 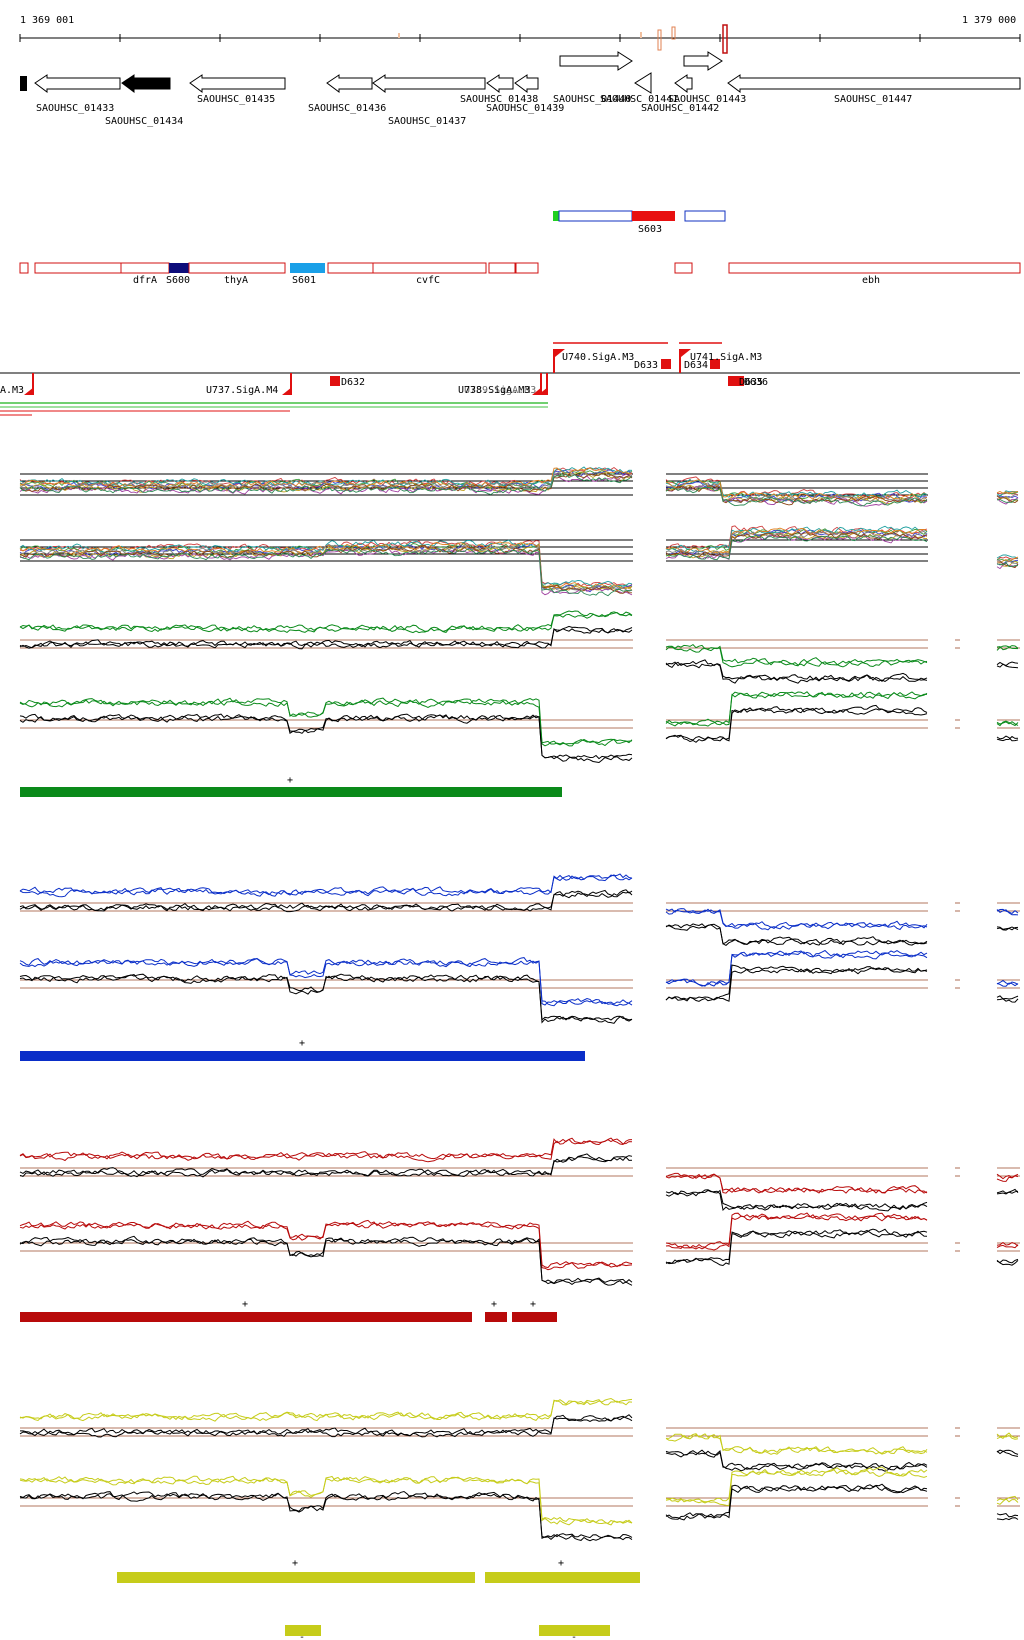 I want to click on promoter-label-u741: U741.SigA.M3, so click(x=726, y=357).